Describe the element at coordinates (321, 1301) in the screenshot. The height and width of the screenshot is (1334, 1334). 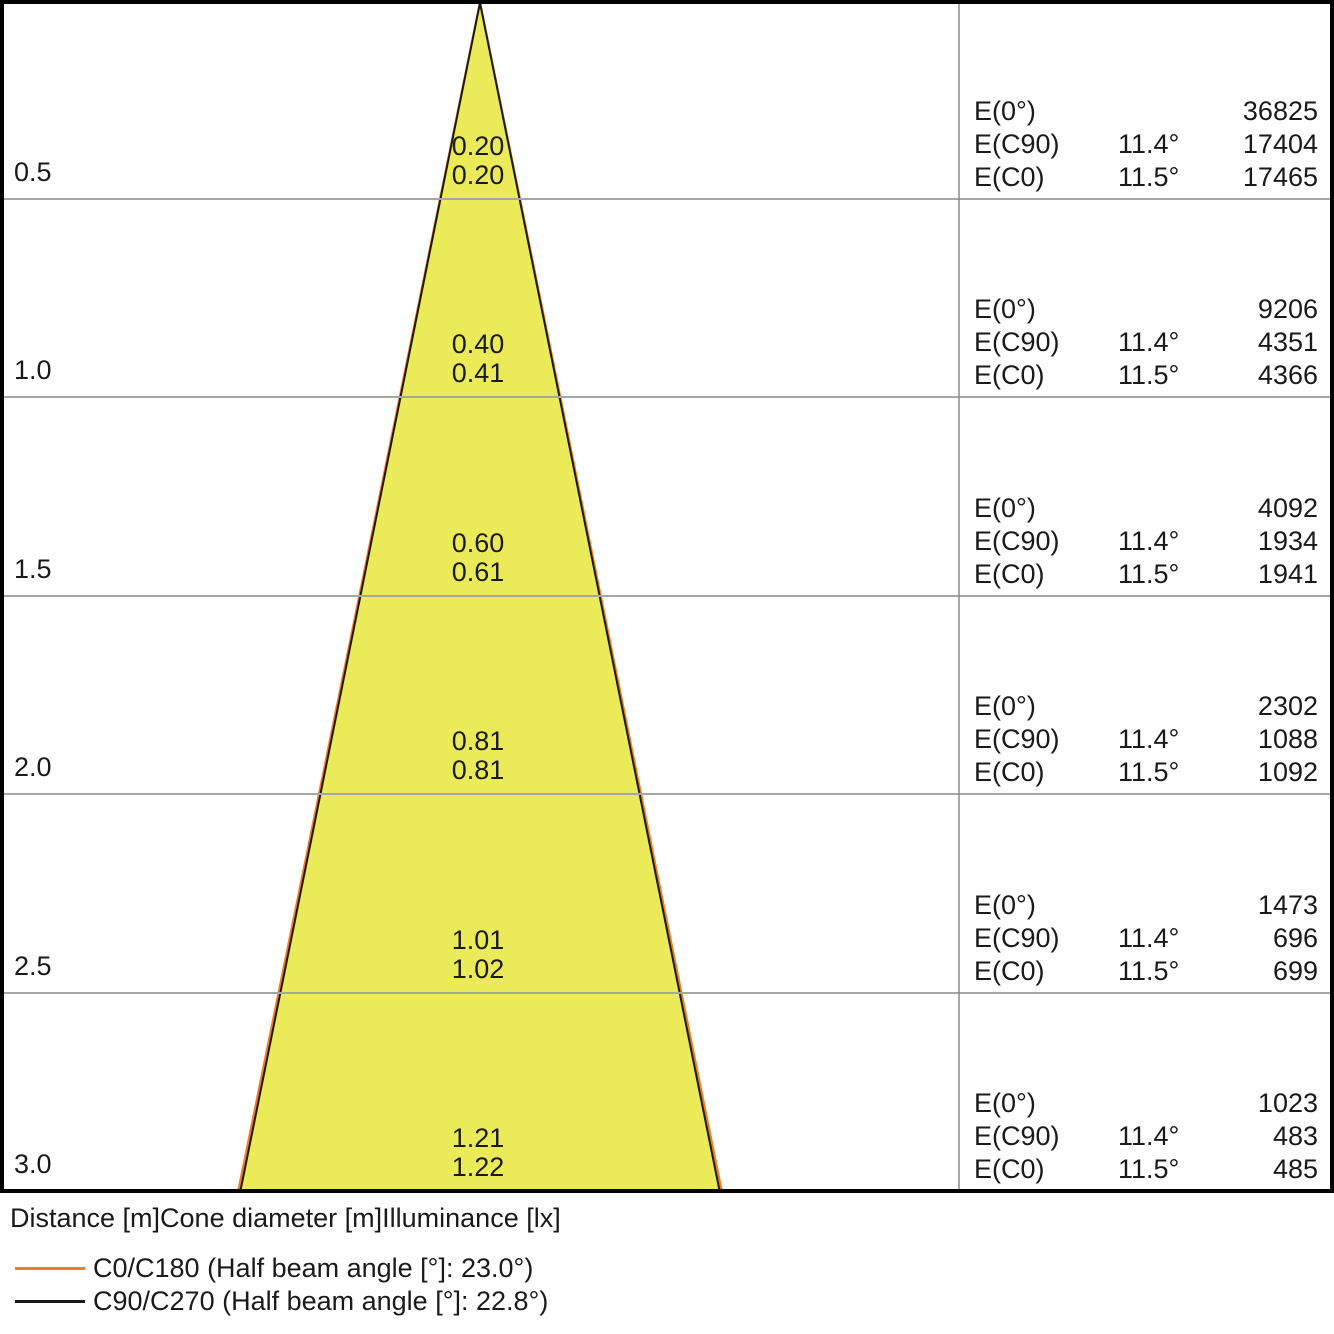
I see `legend-label-c90-c270: C90/C270 (Half beam angle [°]: 22.8°)` at that location.